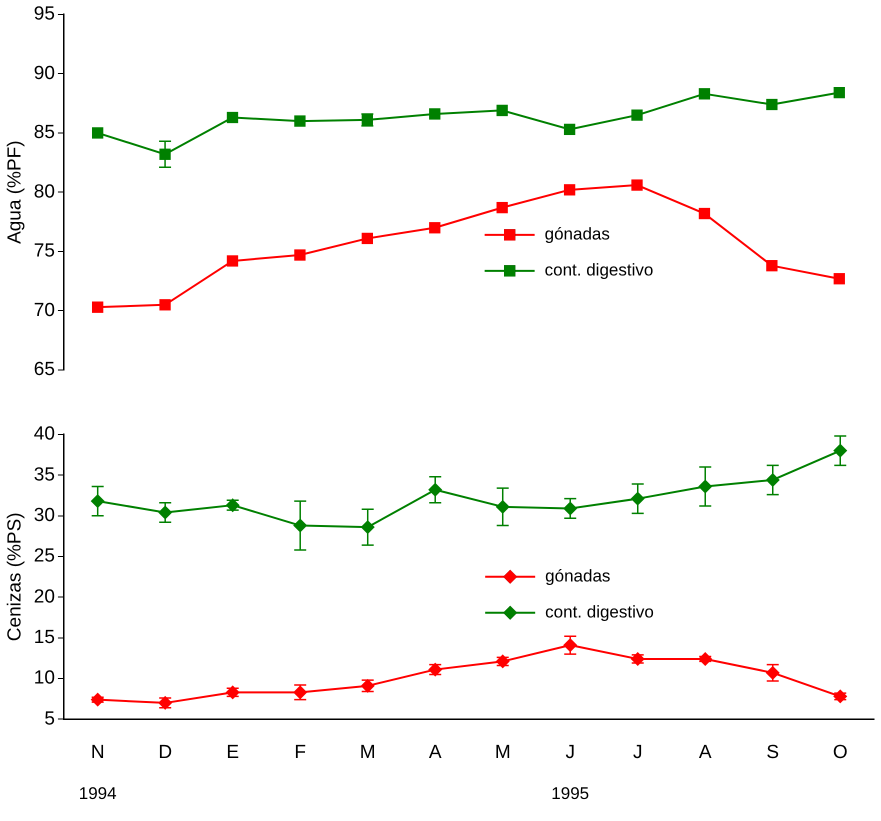  Describe the element at coordinates (44, 251) in the screenshot. I see `y-tick-label: 75` at that location.